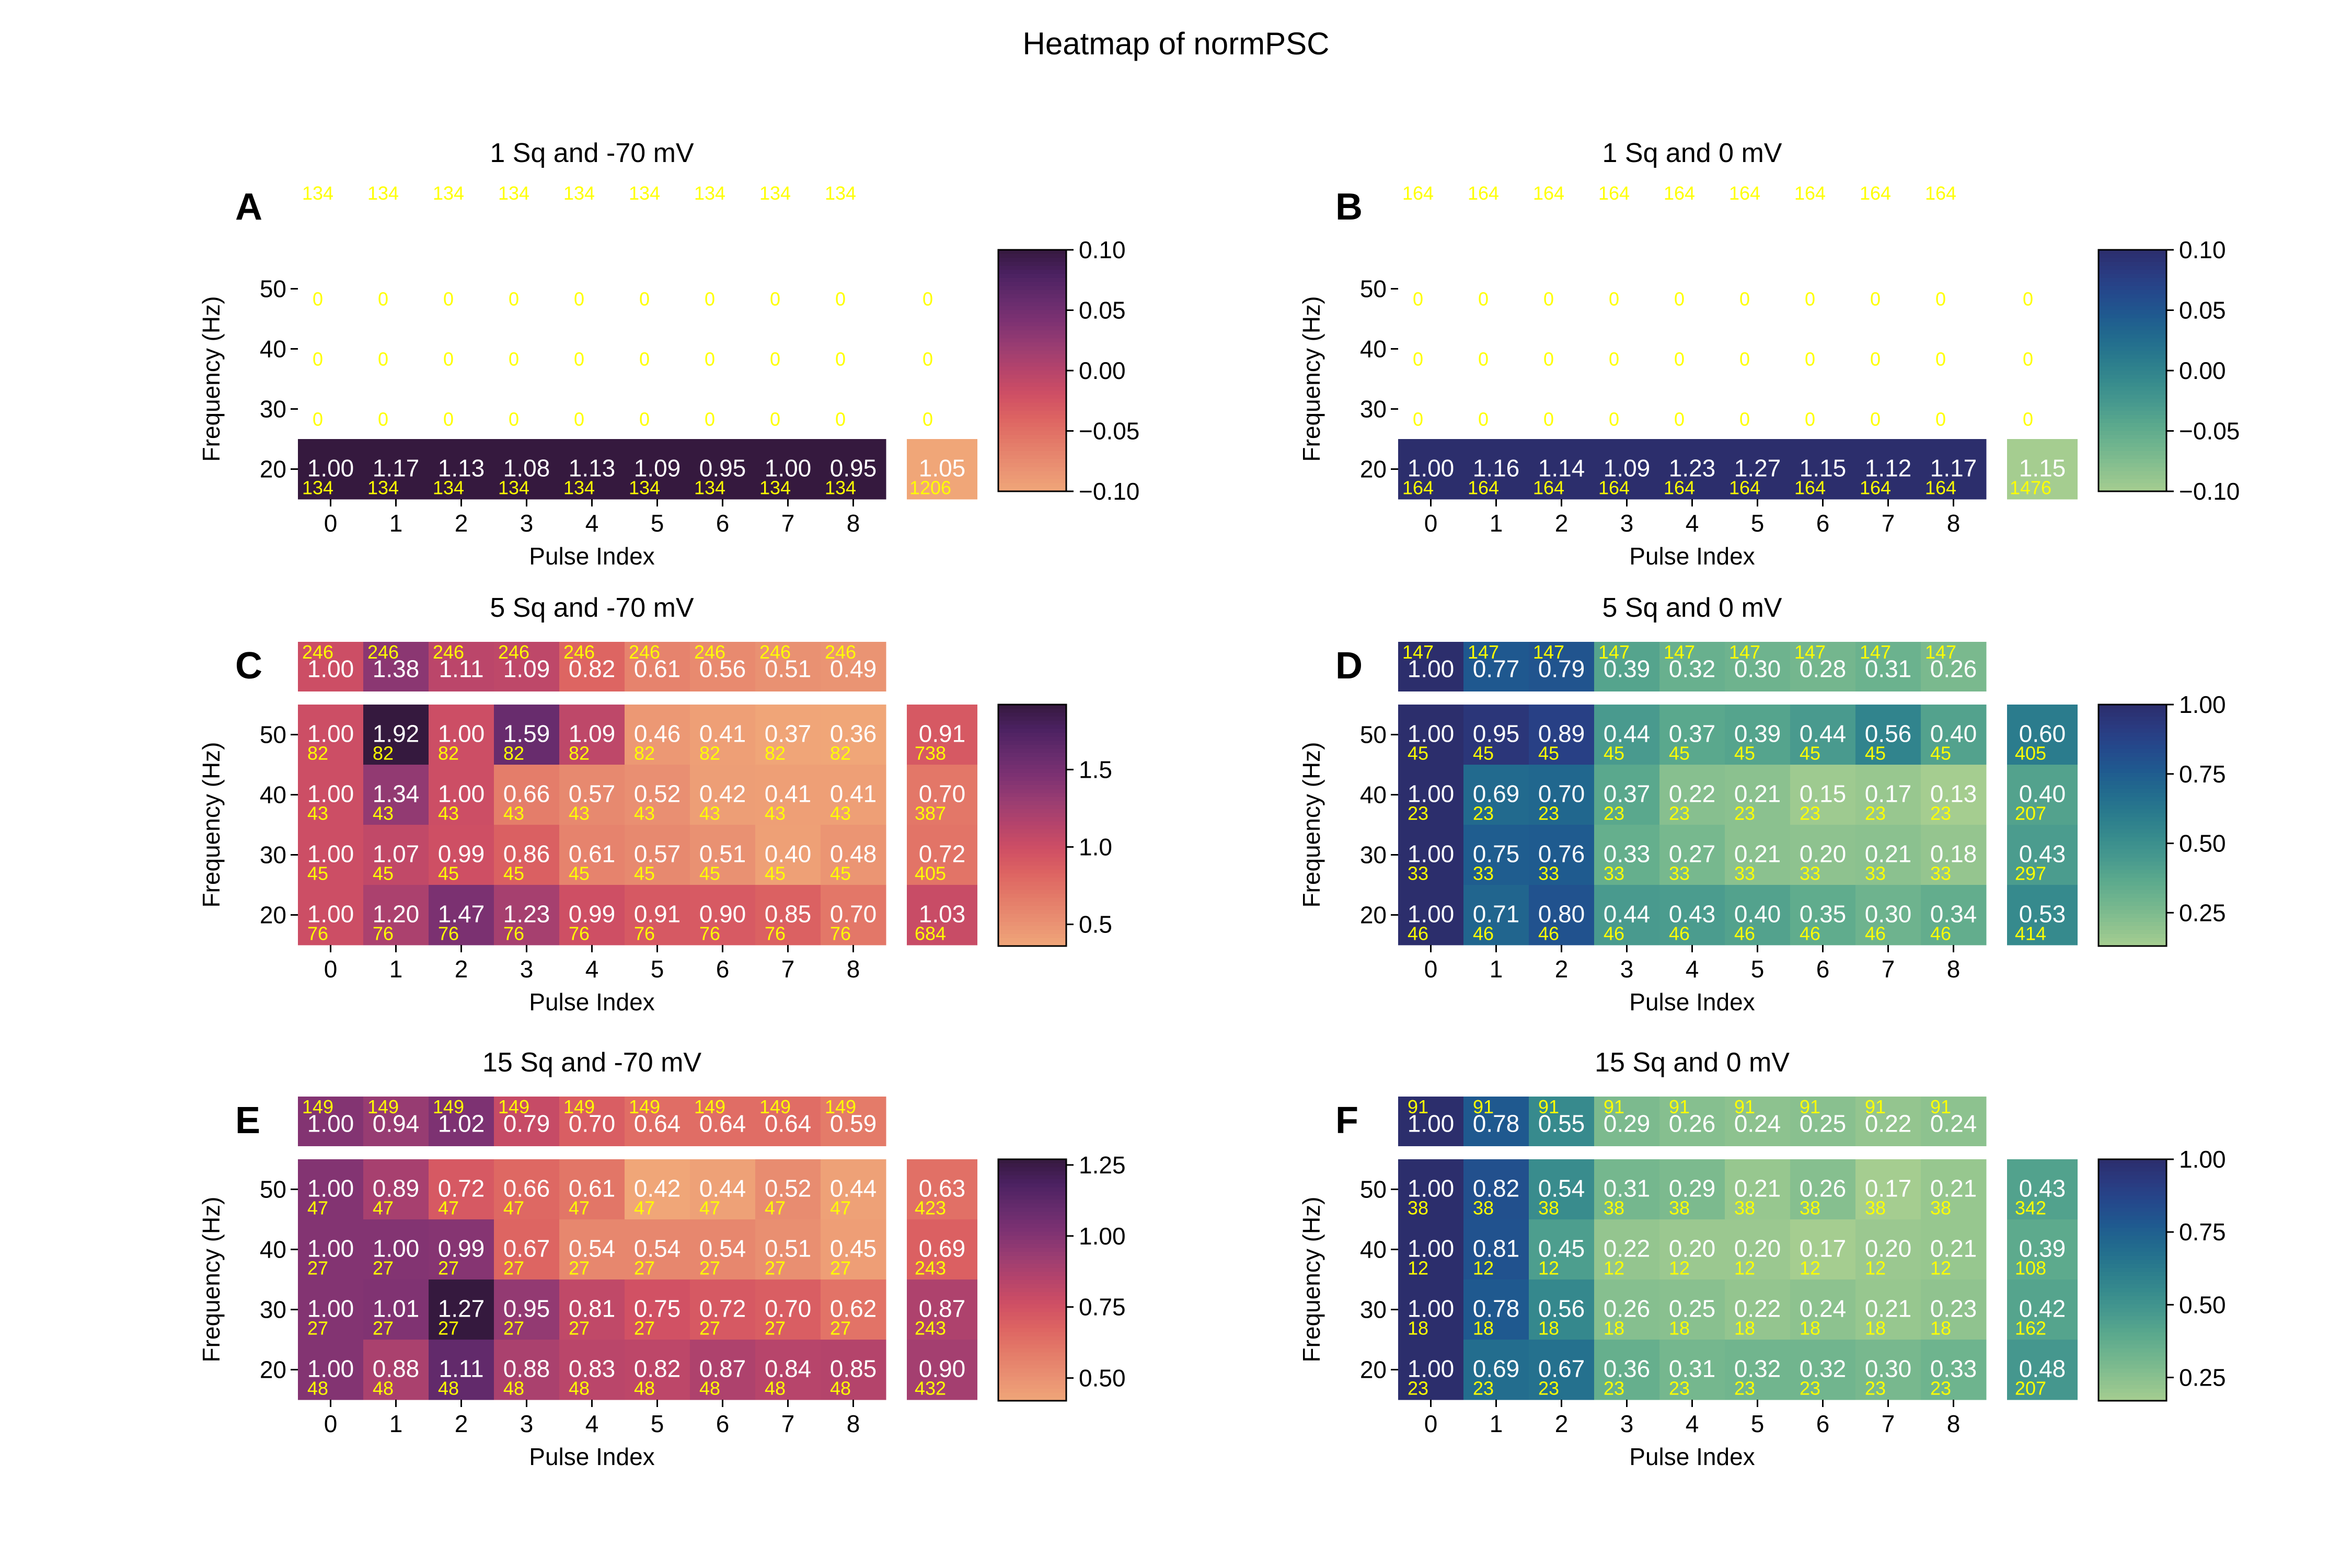 Image resolution: width=2352 pixels, height=1568 pixels. I want to click on heat-cell-value: 0.81, so click(1496, 1248).